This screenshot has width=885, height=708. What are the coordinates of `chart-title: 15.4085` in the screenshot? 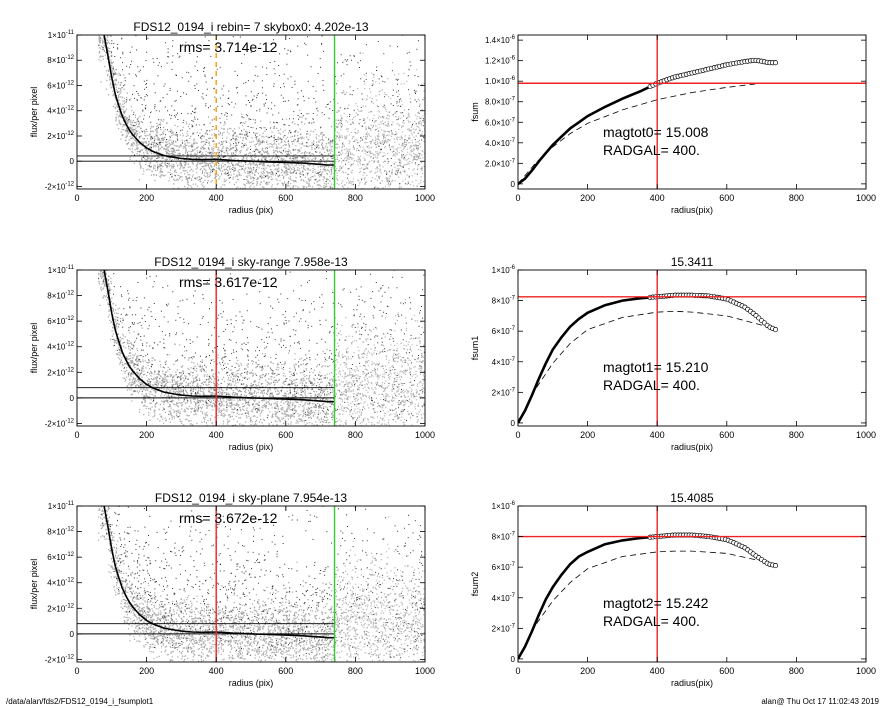 It's located at (692, 498).